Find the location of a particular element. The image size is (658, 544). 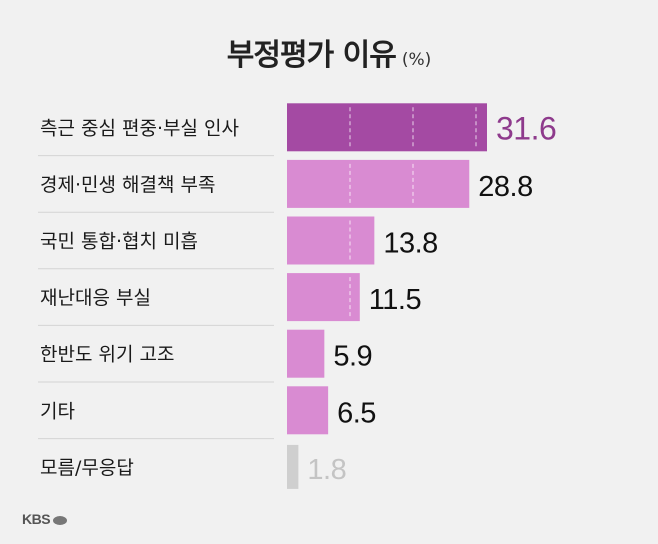

category-label: 국민 통합·협치 미흡 is located at coordinates (119, 242).